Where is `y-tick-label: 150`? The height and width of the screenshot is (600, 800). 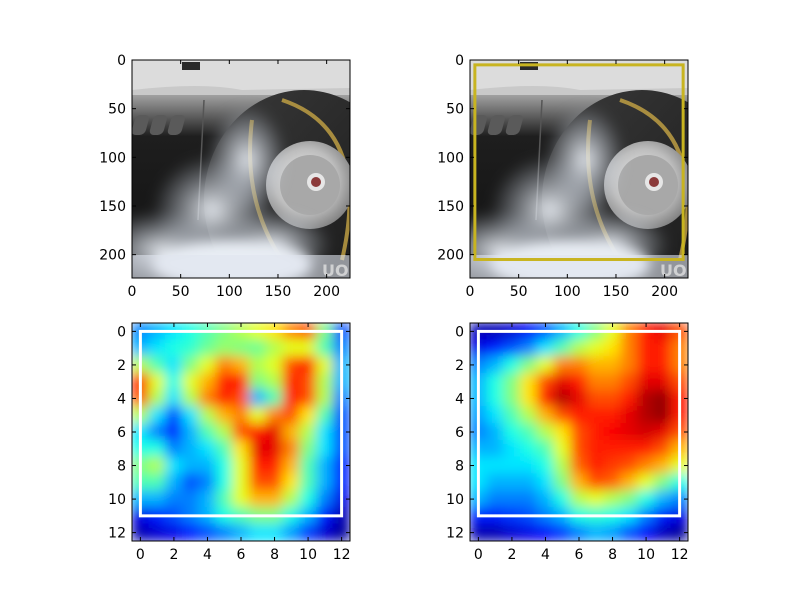
y-tick-label: 150 is located at coordinates (450, 207).